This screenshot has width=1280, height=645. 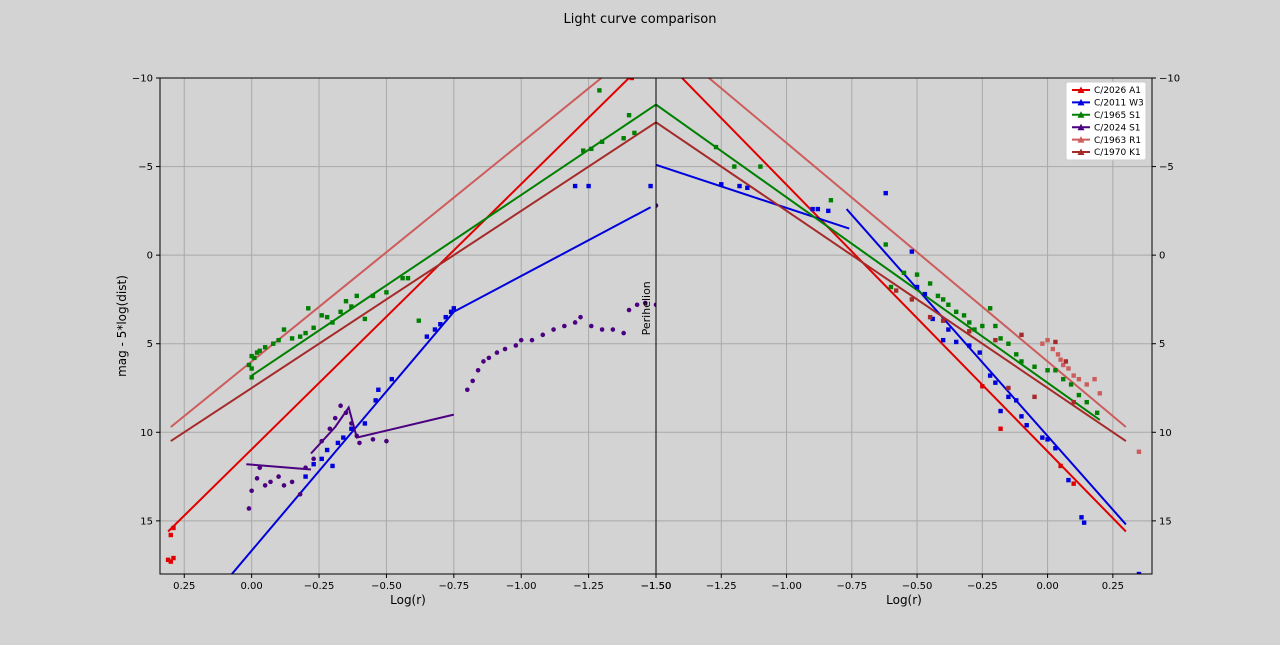 I want to click on x-tick-label: −0.75, so click(x=453, y=586).